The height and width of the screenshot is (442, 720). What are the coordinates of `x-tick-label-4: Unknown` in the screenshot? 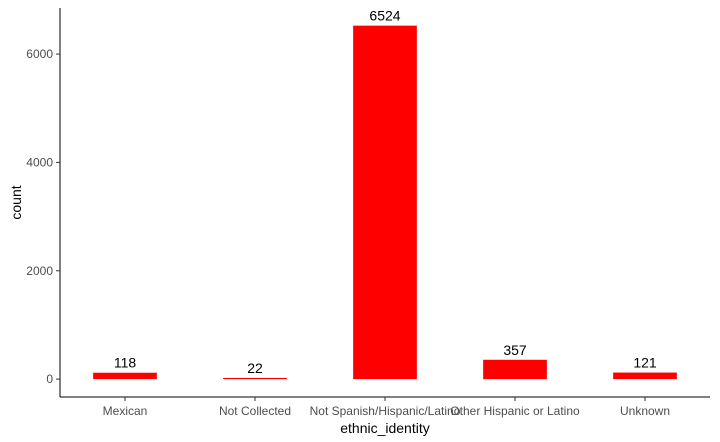 It's located at (645, 411).